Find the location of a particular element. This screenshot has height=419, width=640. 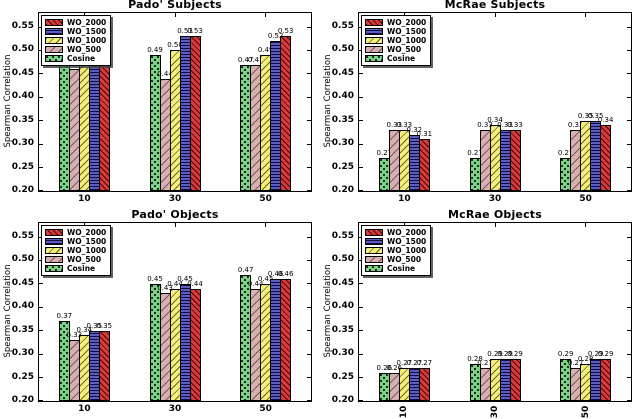

chart-title: McRae Subjects is located at coordinates (495, 5).